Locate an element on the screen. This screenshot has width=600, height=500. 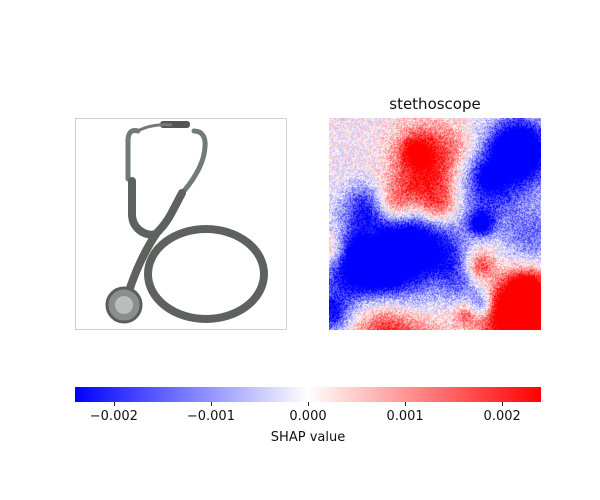
colorbar-tick-label: 0.000 is located at coordinates (307, 416).